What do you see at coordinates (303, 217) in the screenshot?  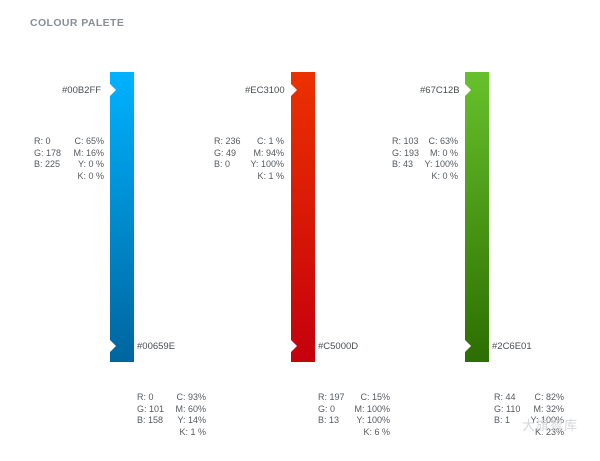 I see `color-bar-red` at bounding box center [303, 217].